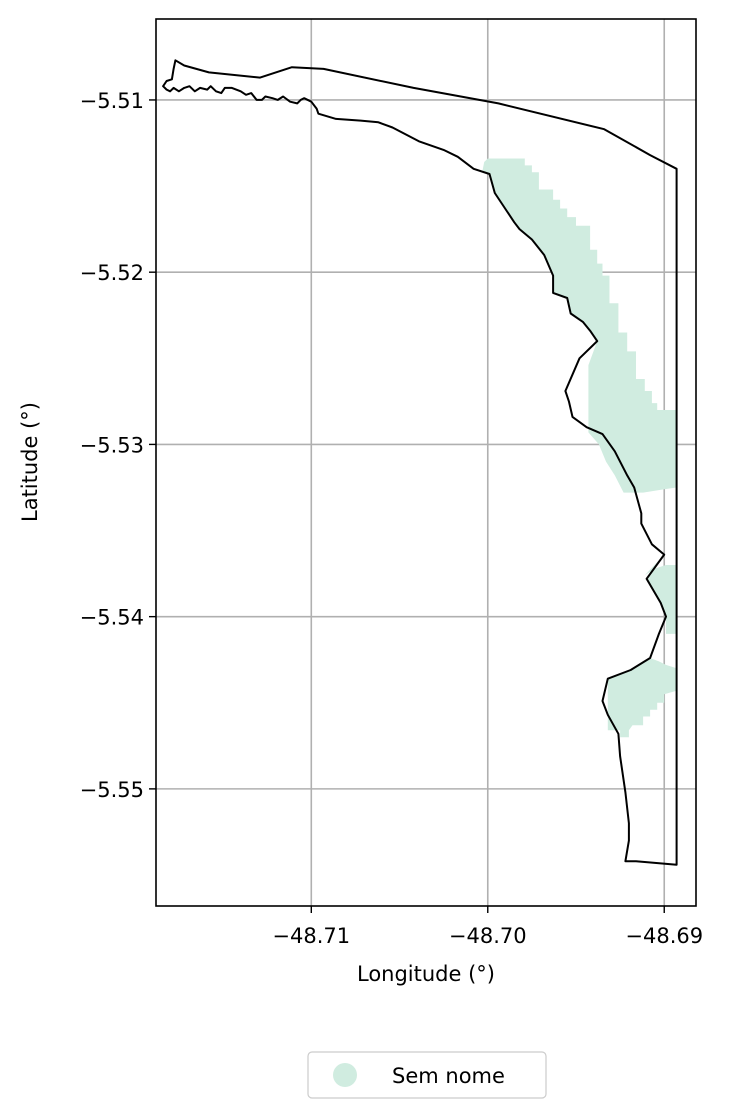 Image resolution: width=729 pixels, height=1119 pixels. I want to click on y-axis-title: Latitude (°), so click(30, 462).